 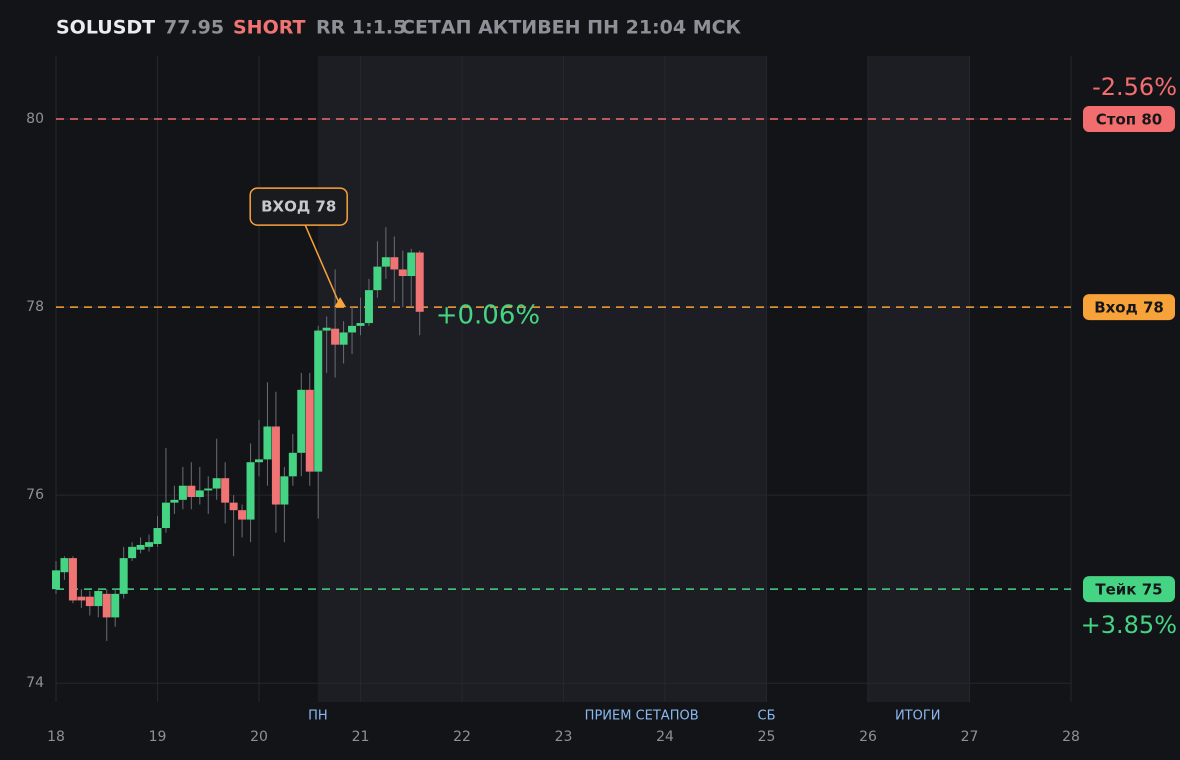 I want to click on level-label: Тейк 75, so click(x=1128, y=590).